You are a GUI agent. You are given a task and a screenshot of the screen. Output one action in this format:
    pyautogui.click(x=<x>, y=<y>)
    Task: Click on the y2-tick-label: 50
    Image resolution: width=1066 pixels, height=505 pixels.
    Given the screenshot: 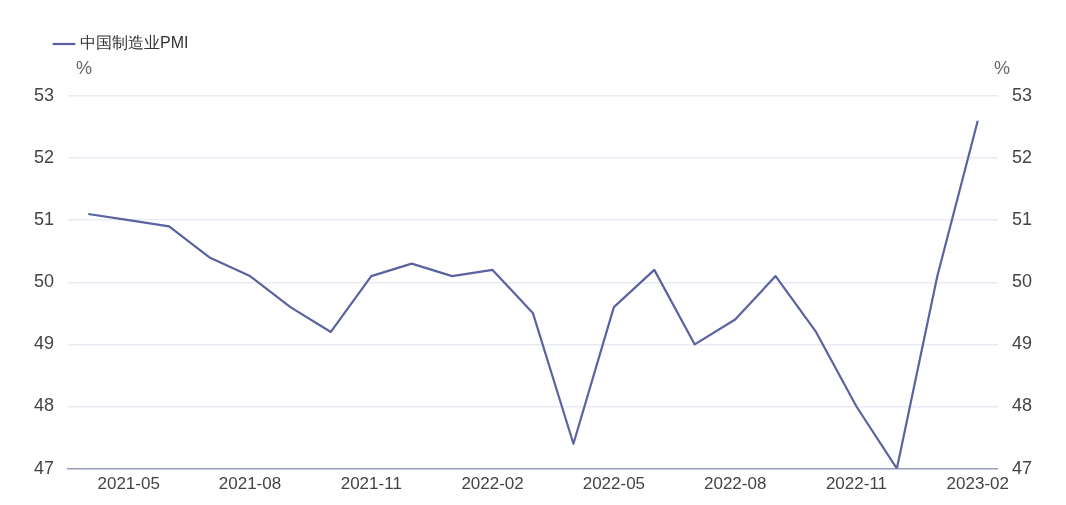 What is the action you would take?
    pyautogui.click(x=1022, y=281)
    